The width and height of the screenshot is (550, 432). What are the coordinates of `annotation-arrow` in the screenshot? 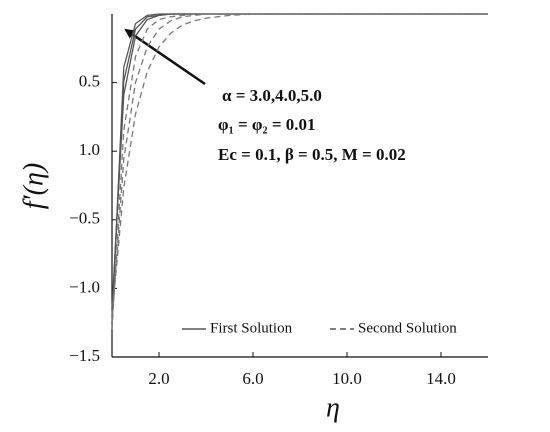 It's located at (165, 57).